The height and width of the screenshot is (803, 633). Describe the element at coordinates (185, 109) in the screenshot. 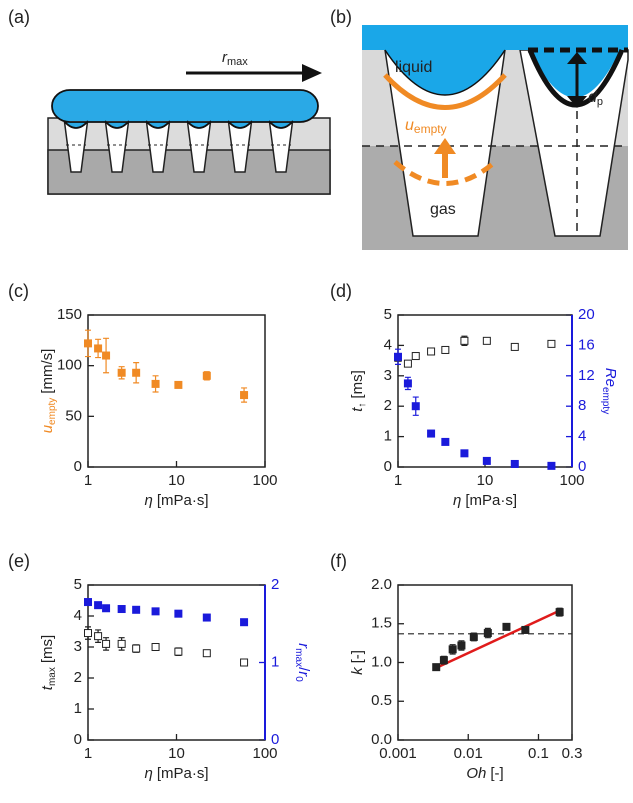

I see `droplet` at that location.